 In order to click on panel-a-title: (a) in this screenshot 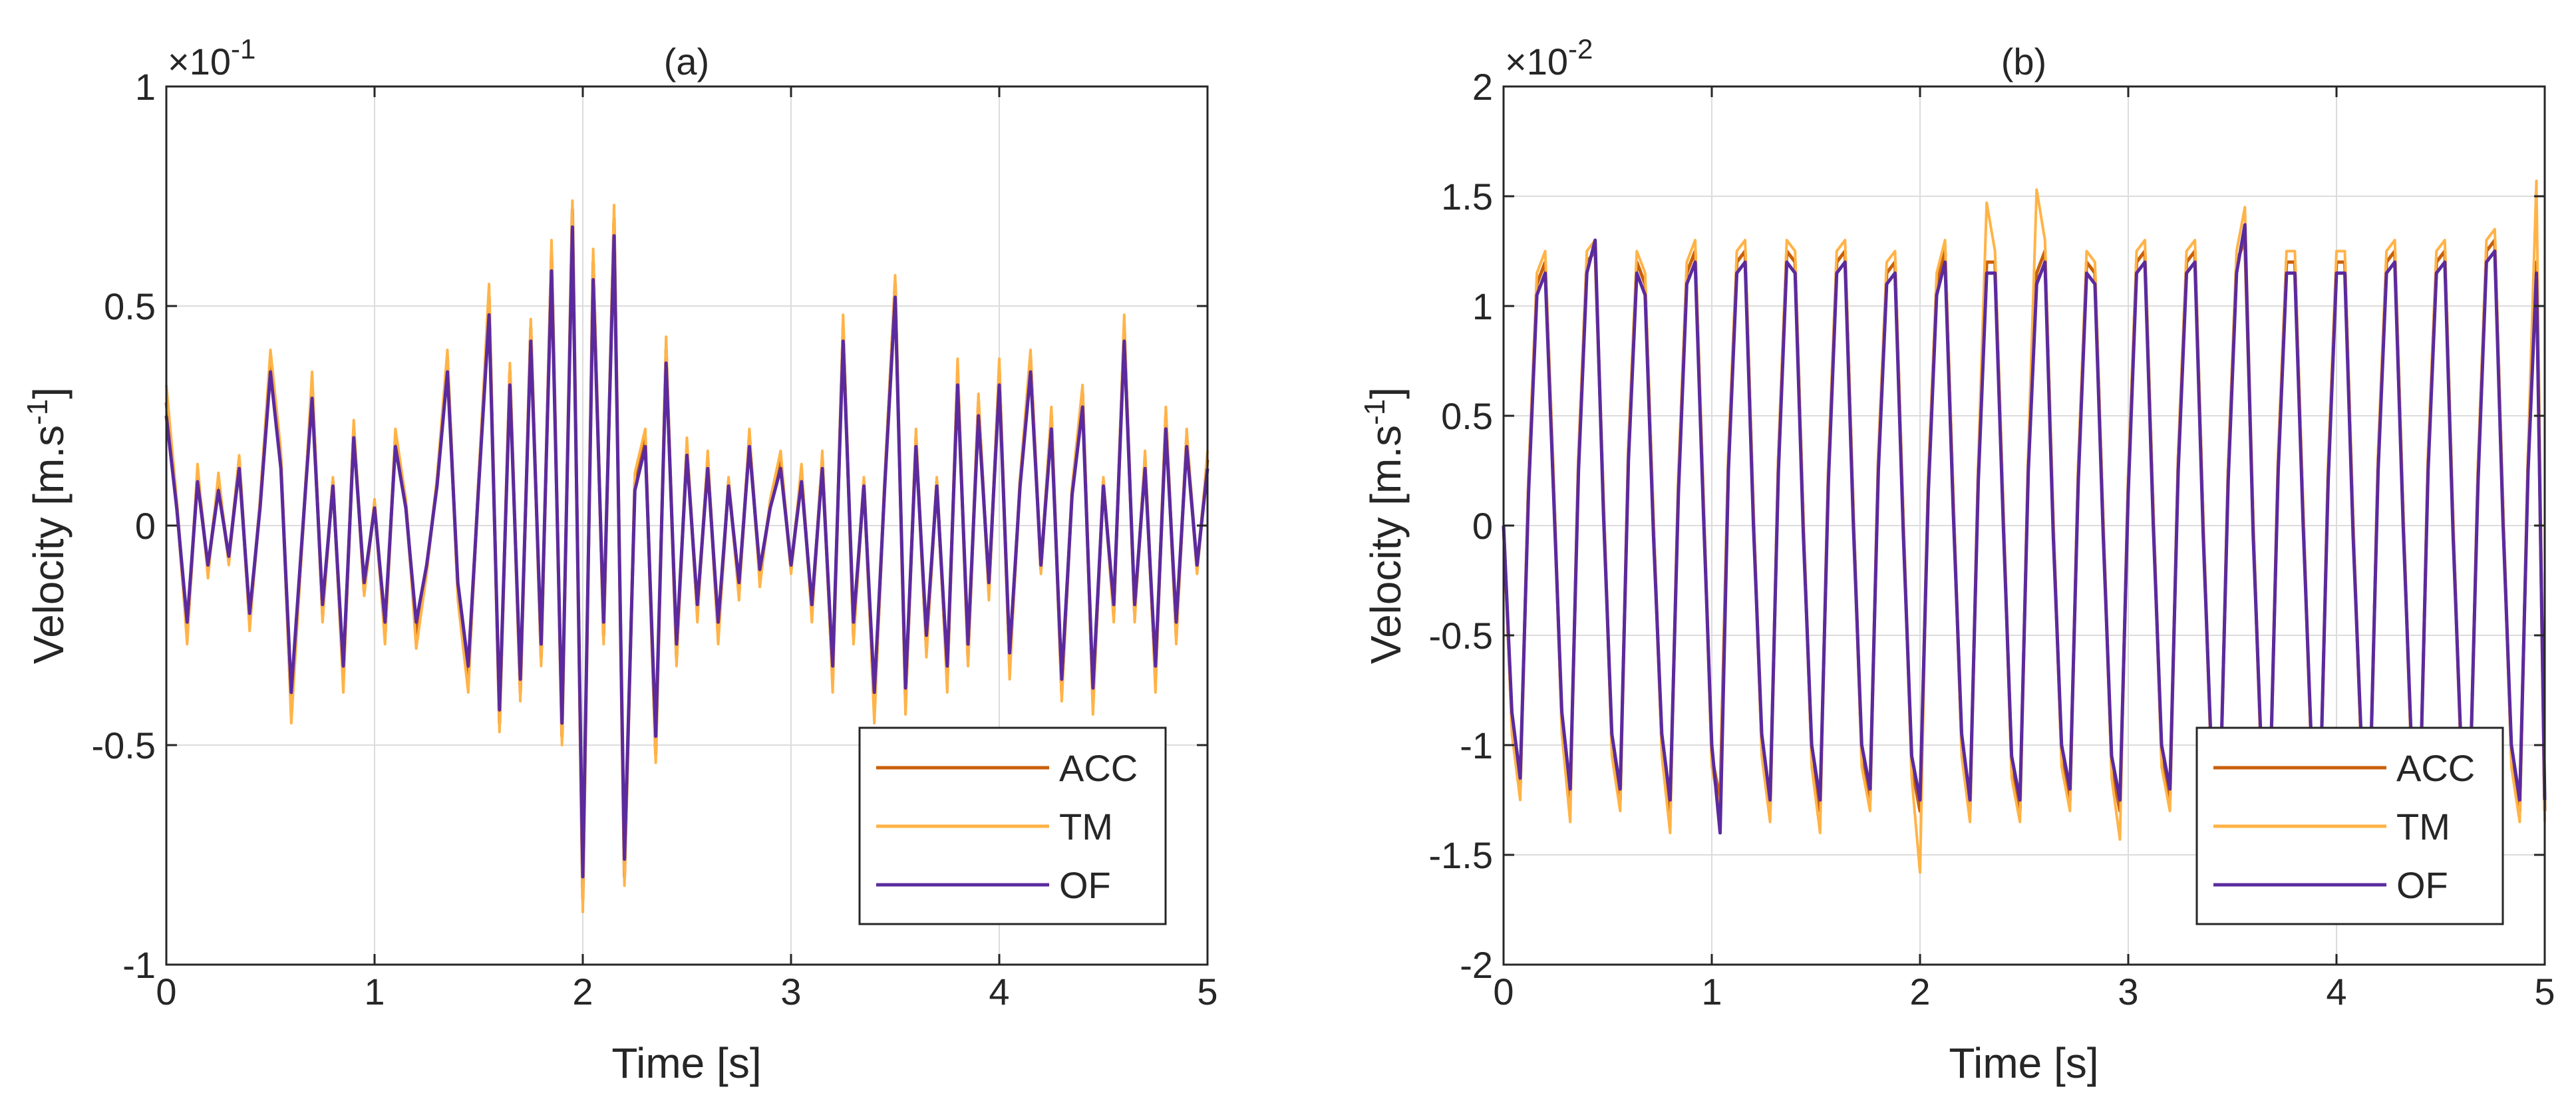, I will do `click(686, 62)`.